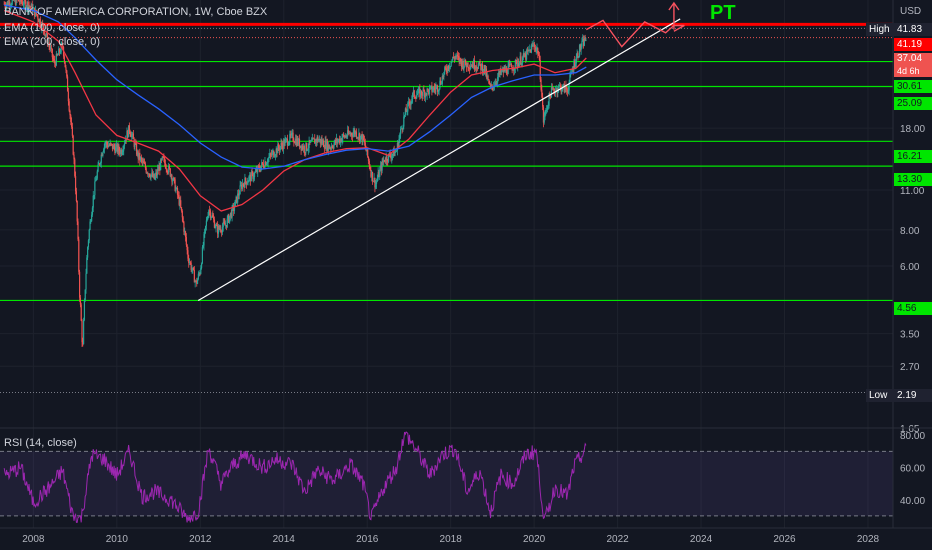 This screenshot has width=932, height=550. I want to click on low-value: 2.19, so click(913, 395).